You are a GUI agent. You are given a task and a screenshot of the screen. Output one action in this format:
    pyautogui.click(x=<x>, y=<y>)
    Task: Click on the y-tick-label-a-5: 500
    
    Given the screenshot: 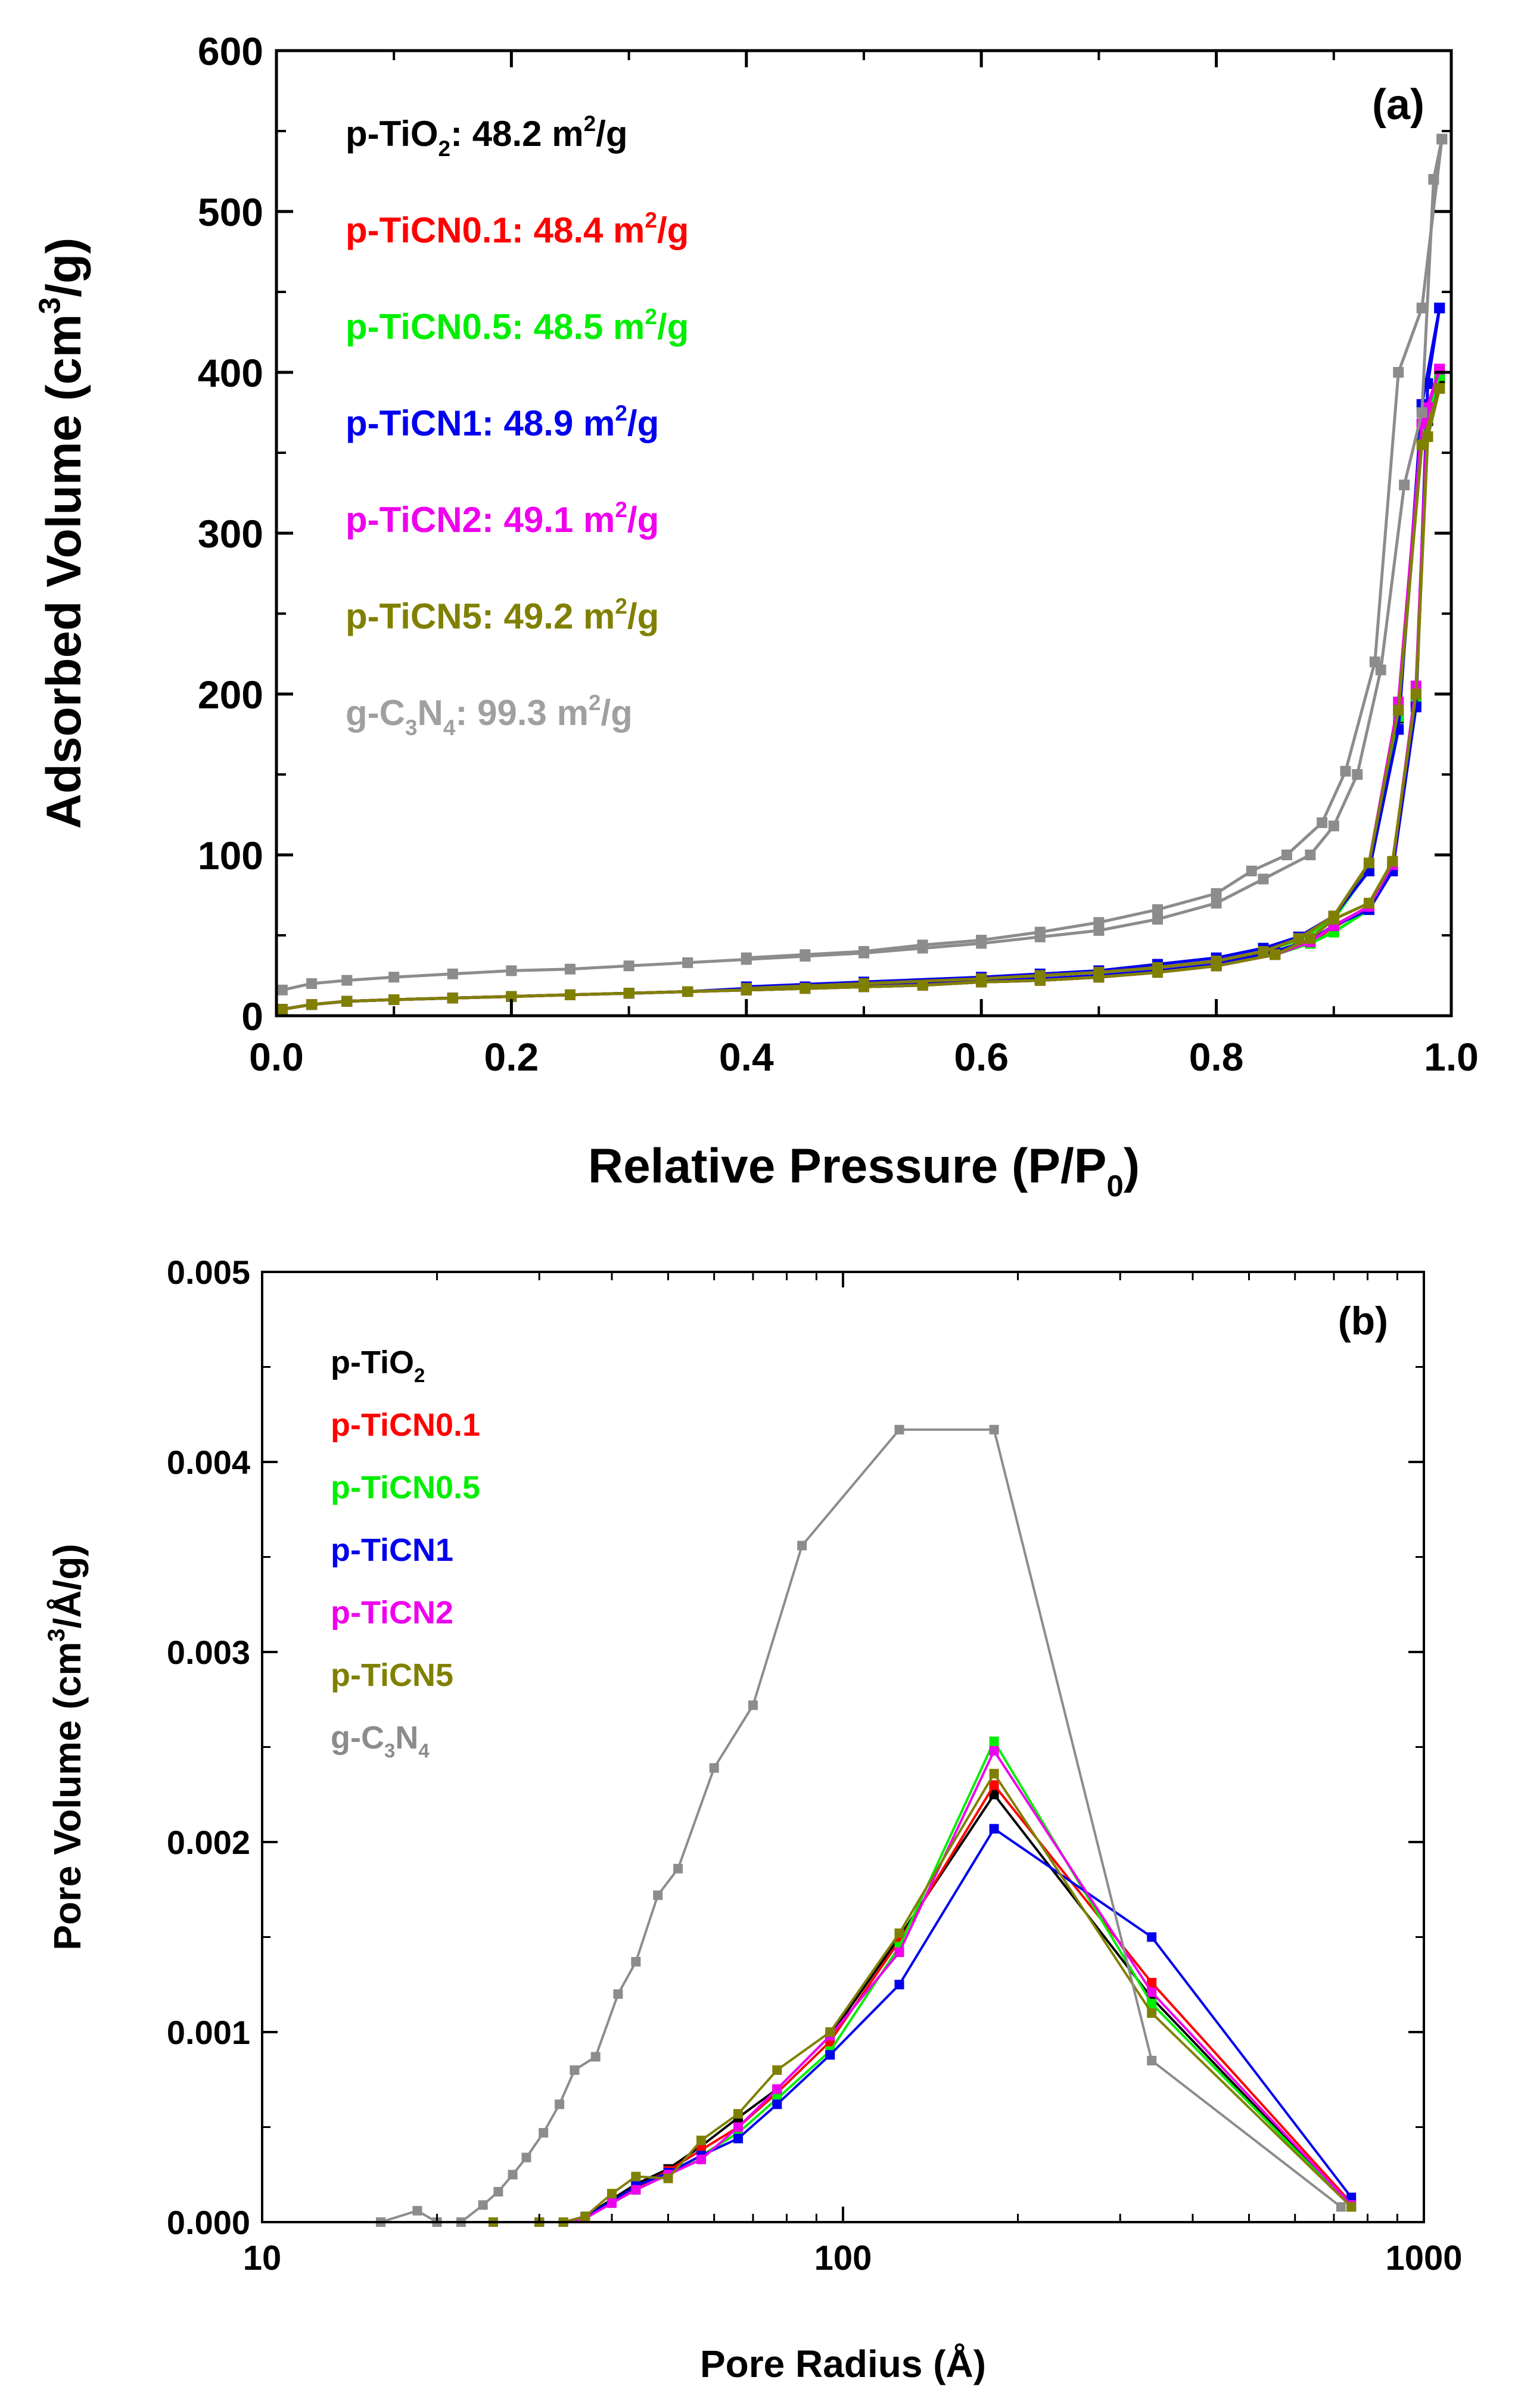 What is the action you would take?
    pyautogui.click(x=230, y=212)
    